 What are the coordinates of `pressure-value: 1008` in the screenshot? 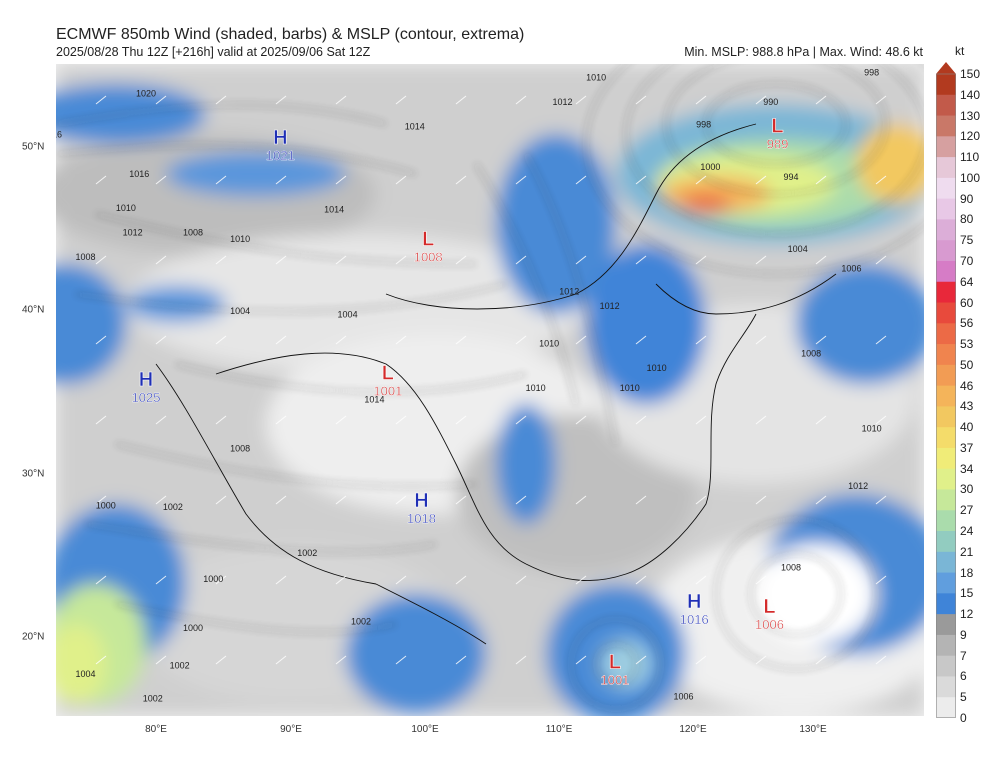 It's located at (428, 256).